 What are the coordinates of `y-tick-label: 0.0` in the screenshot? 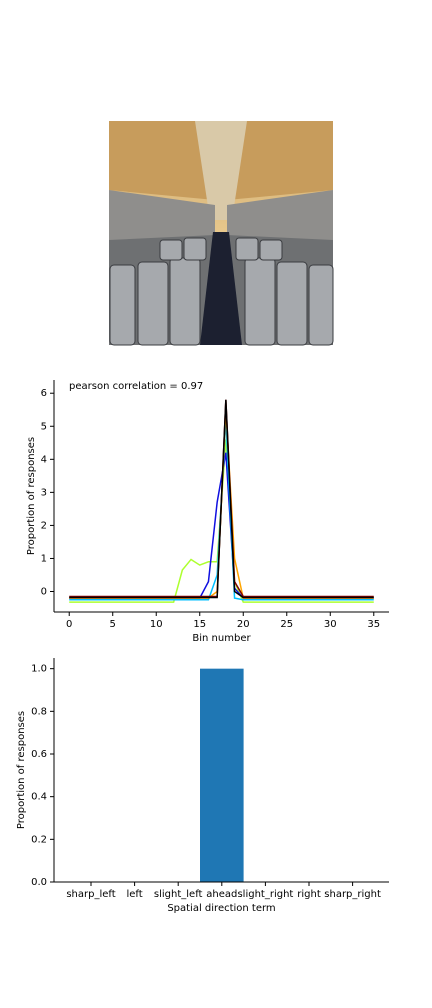 It's located at (39, 882).